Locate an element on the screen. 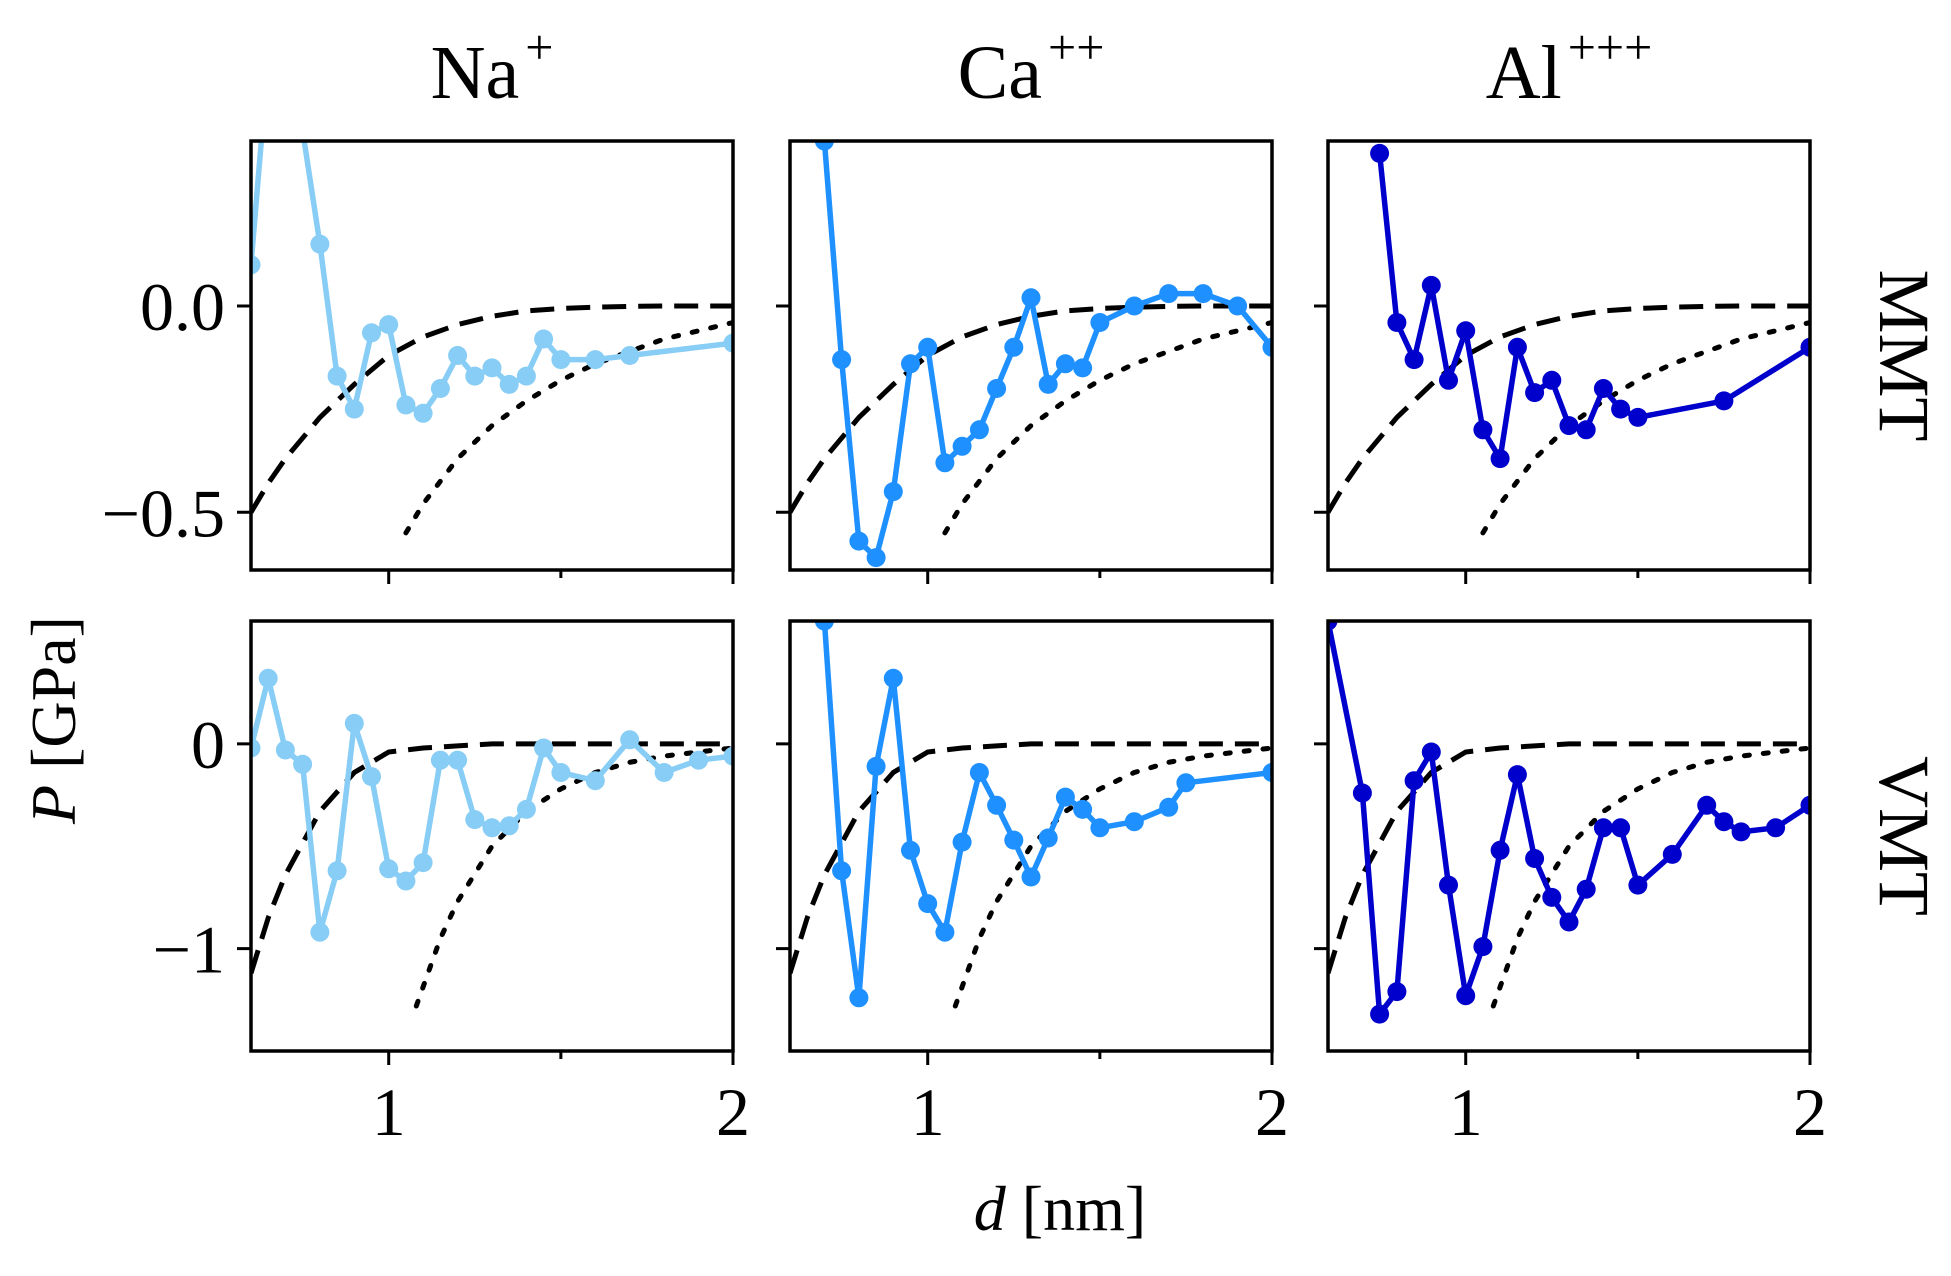 This screenshot has width=1951, height=1276. y-tick-label: 0 is located at coordinates (208, 745).